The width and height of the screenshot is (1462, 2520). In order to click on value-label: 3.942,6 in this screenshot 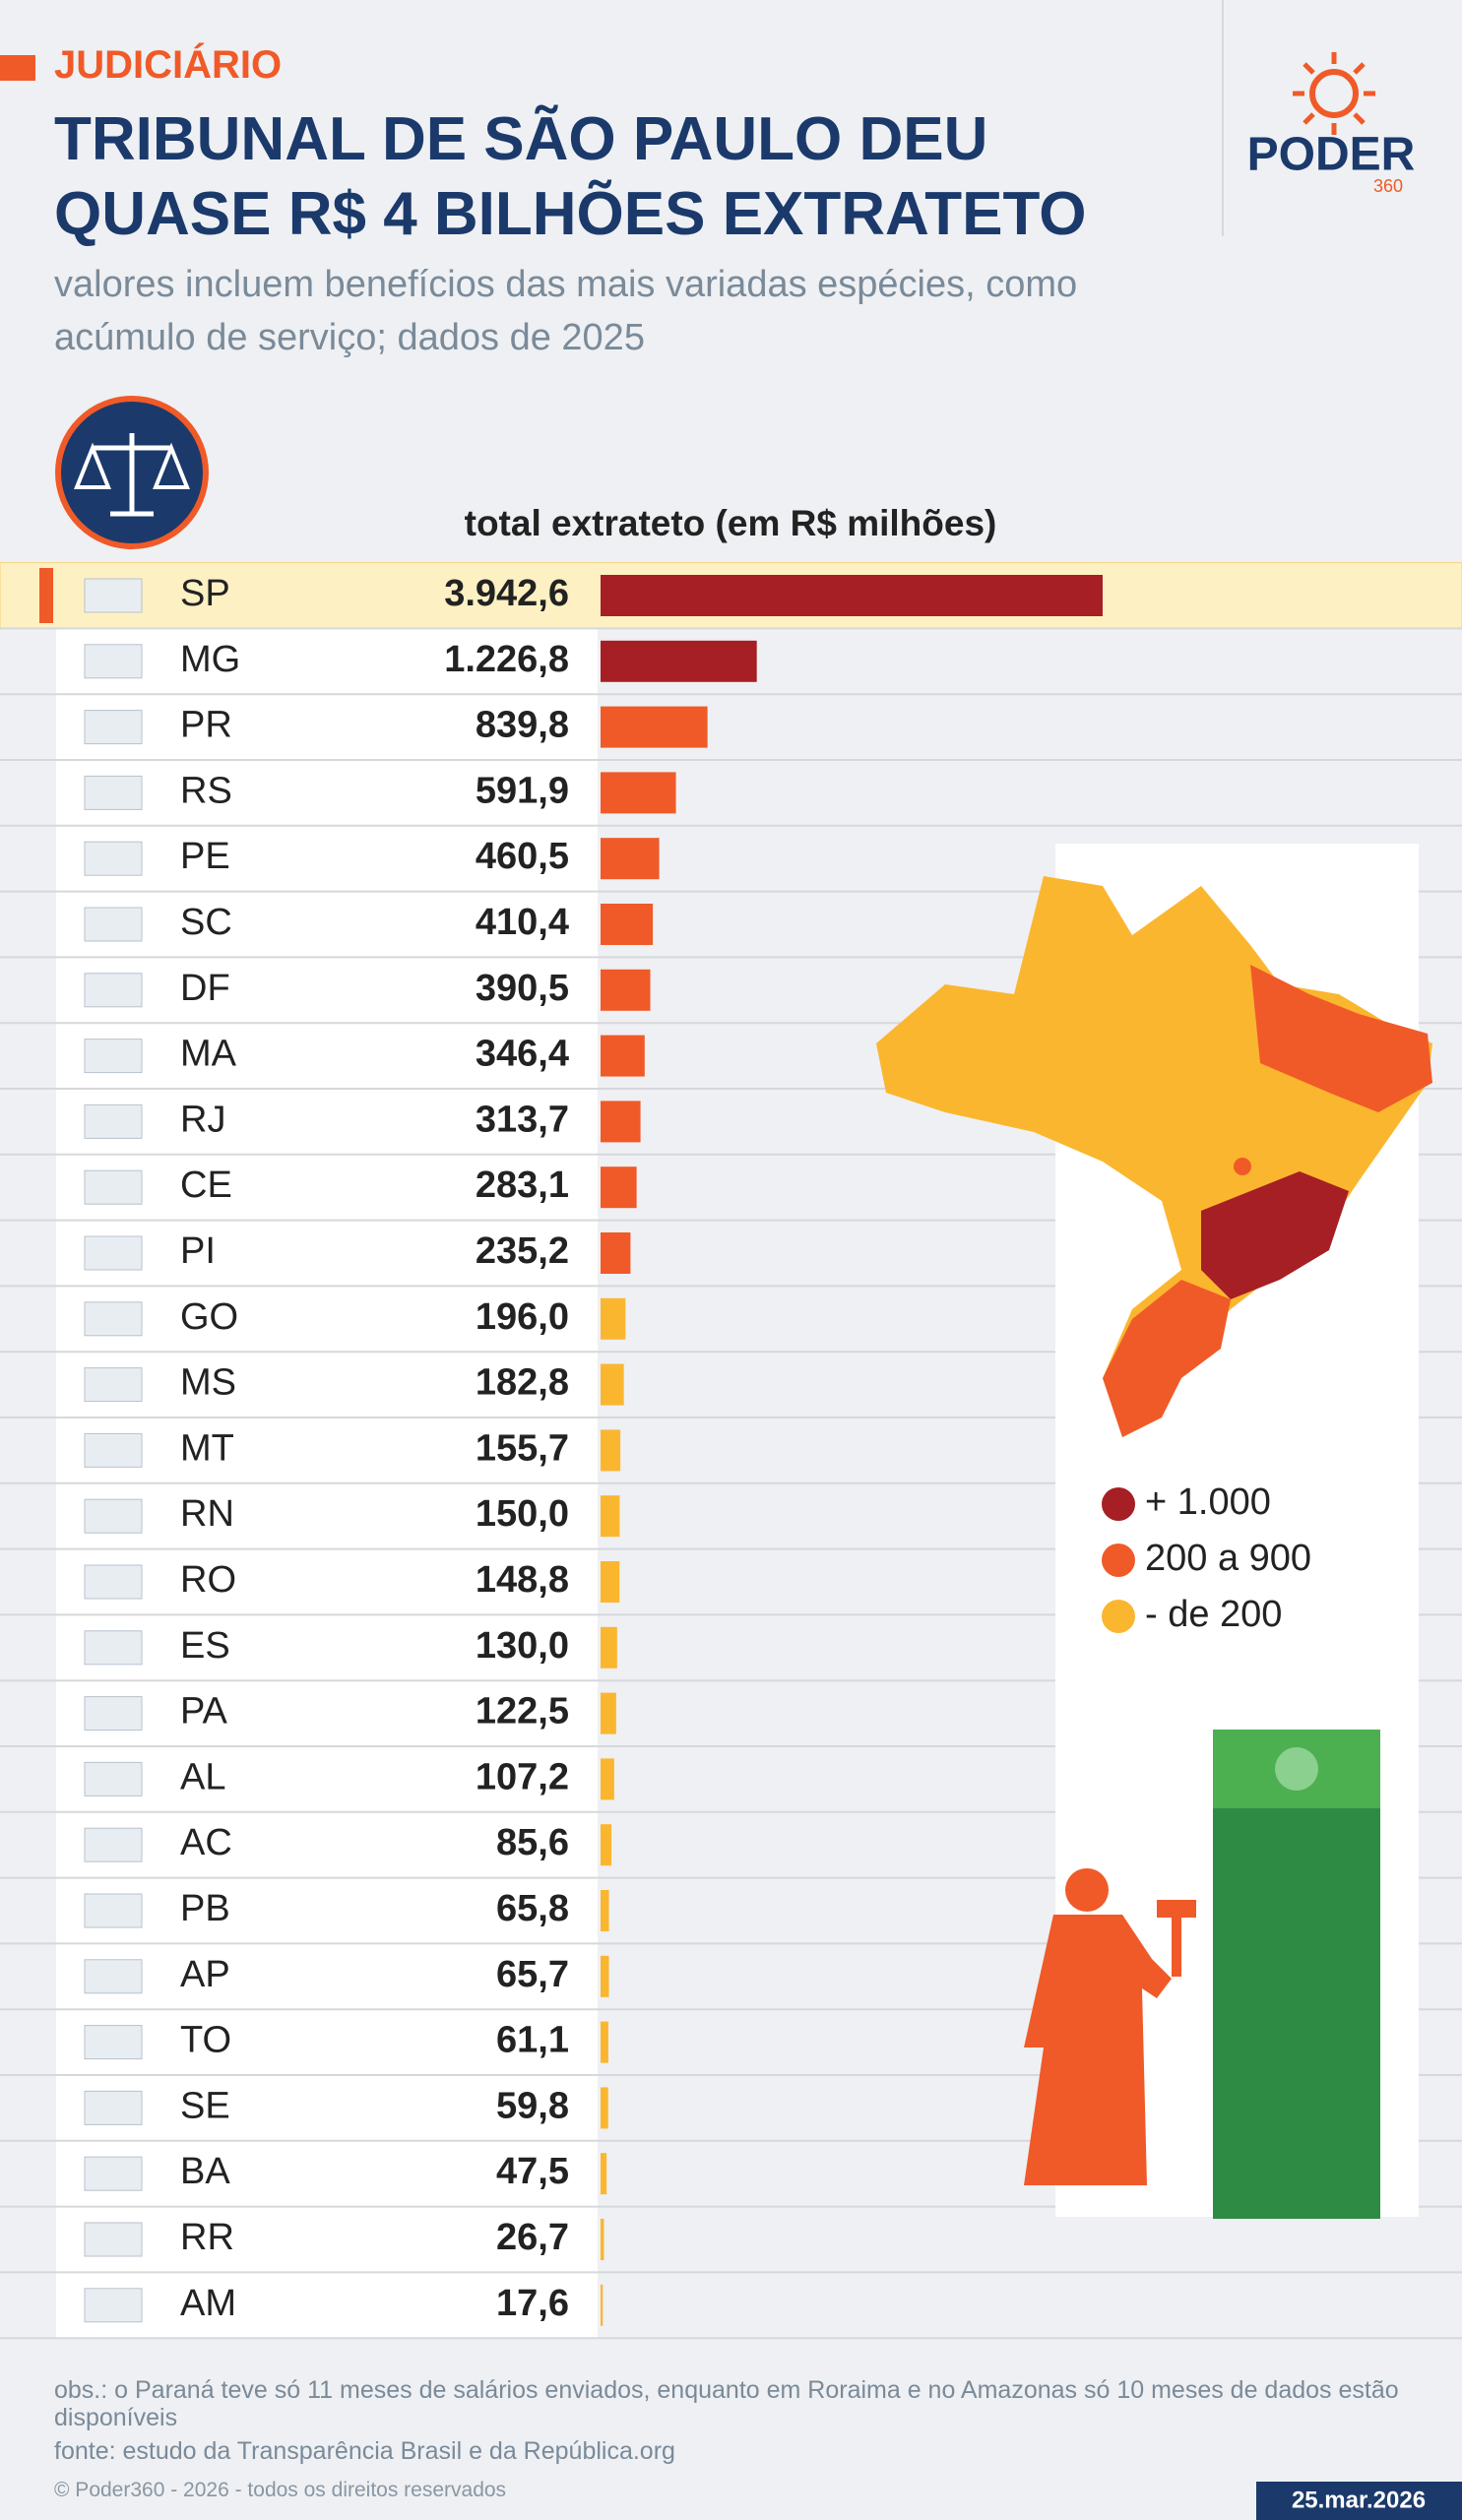, I will do `click(506, 593)`.